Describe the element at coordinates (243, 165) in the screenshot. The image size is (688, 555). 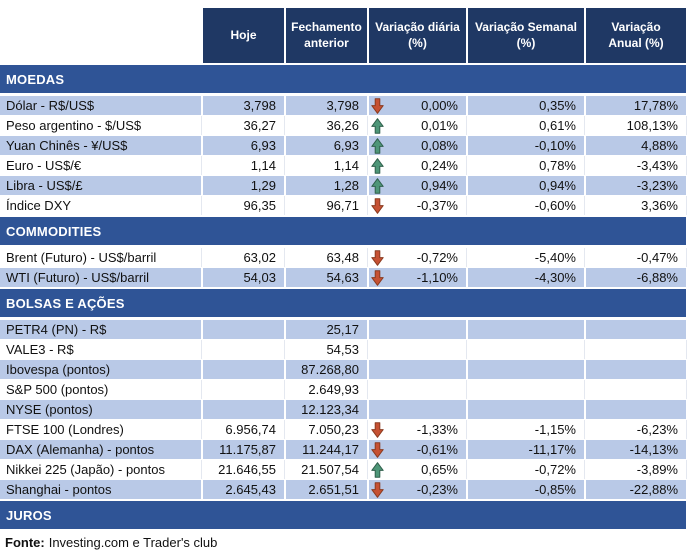
I see `cell-hoje: 1,14` at that location.